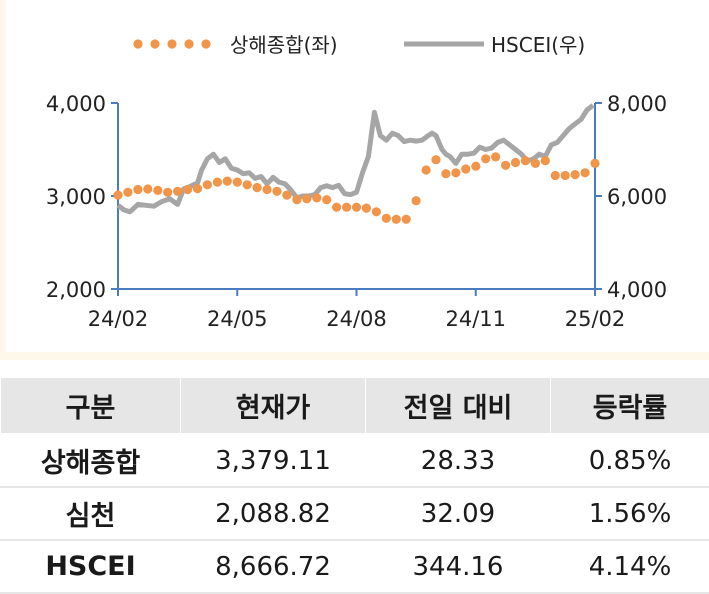  I want to click on x-tick-label: 24/11, so click(475, 319).